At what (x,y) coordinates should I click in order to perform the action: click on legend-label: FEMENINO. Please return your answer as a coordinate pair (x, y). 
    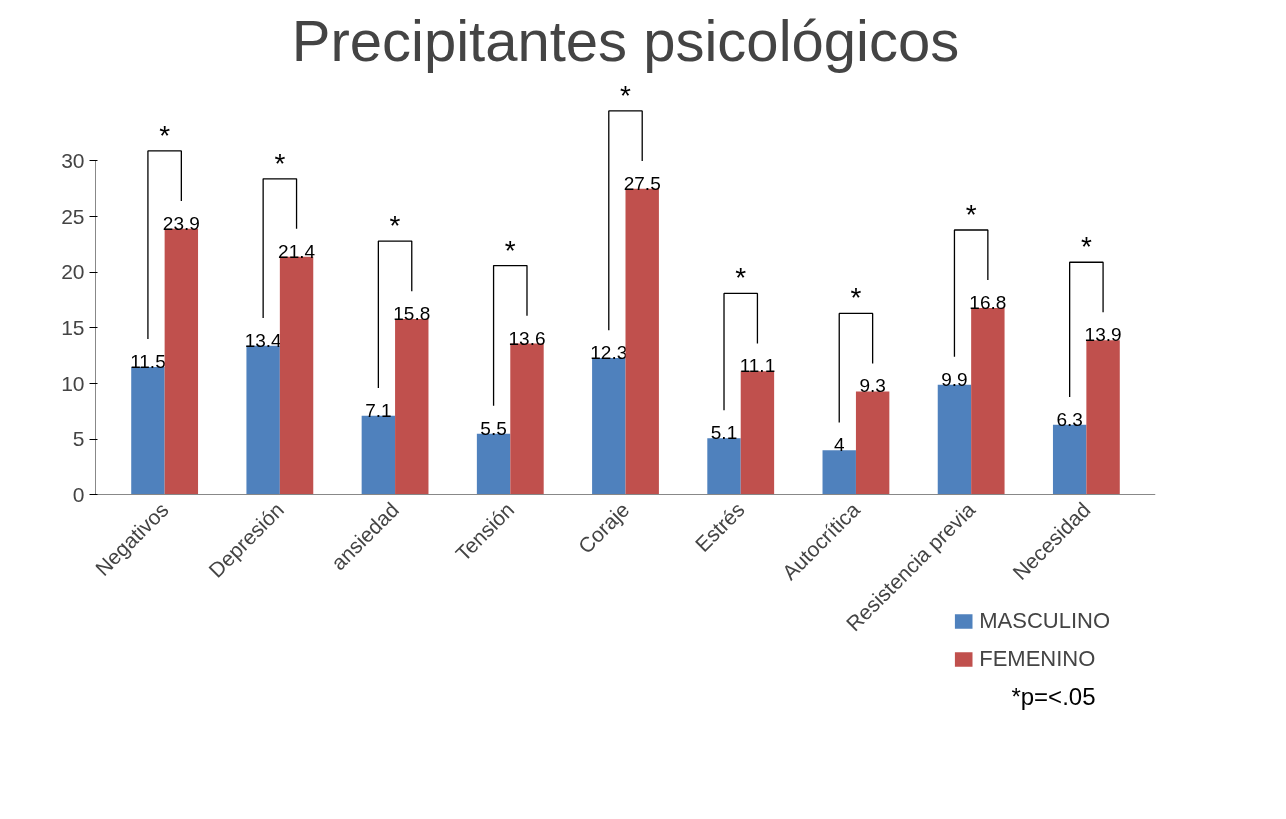
    Looking at the image, I should click on (1037, 659).